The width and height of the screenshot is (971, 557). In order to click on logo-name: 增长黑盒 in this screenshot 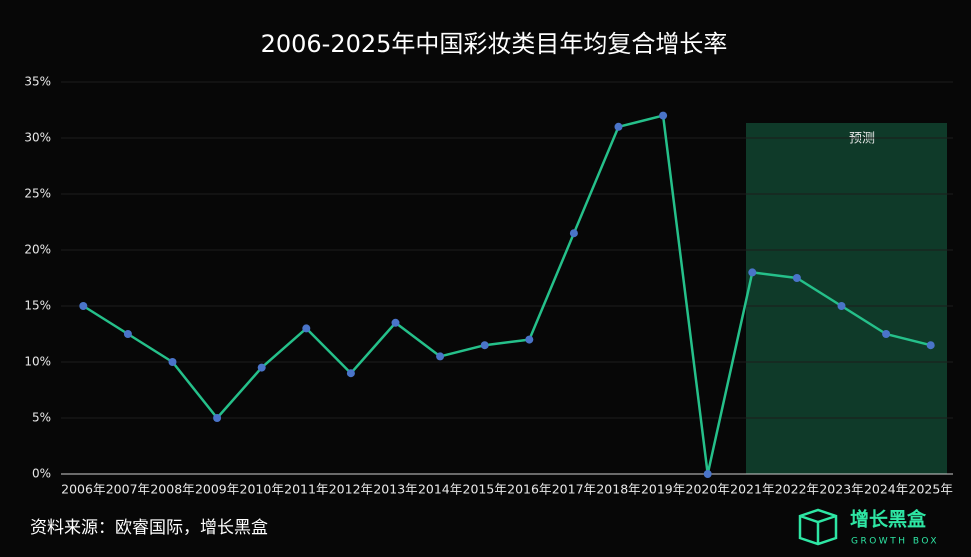, I will do `click(888, 519)`.